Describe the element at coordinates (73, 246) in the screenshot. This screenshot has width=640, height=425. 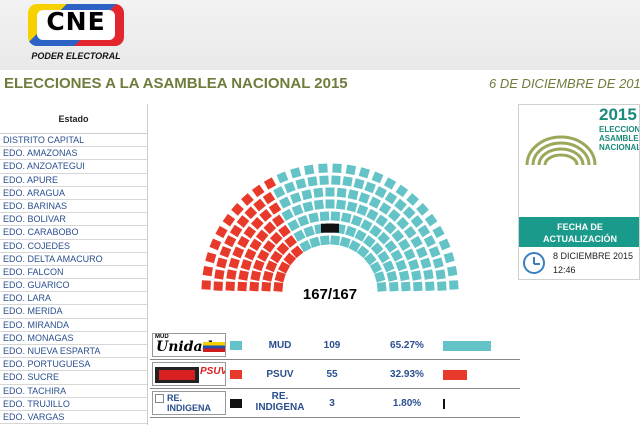
I see `state-link: EDO. COJEDES` at that location.